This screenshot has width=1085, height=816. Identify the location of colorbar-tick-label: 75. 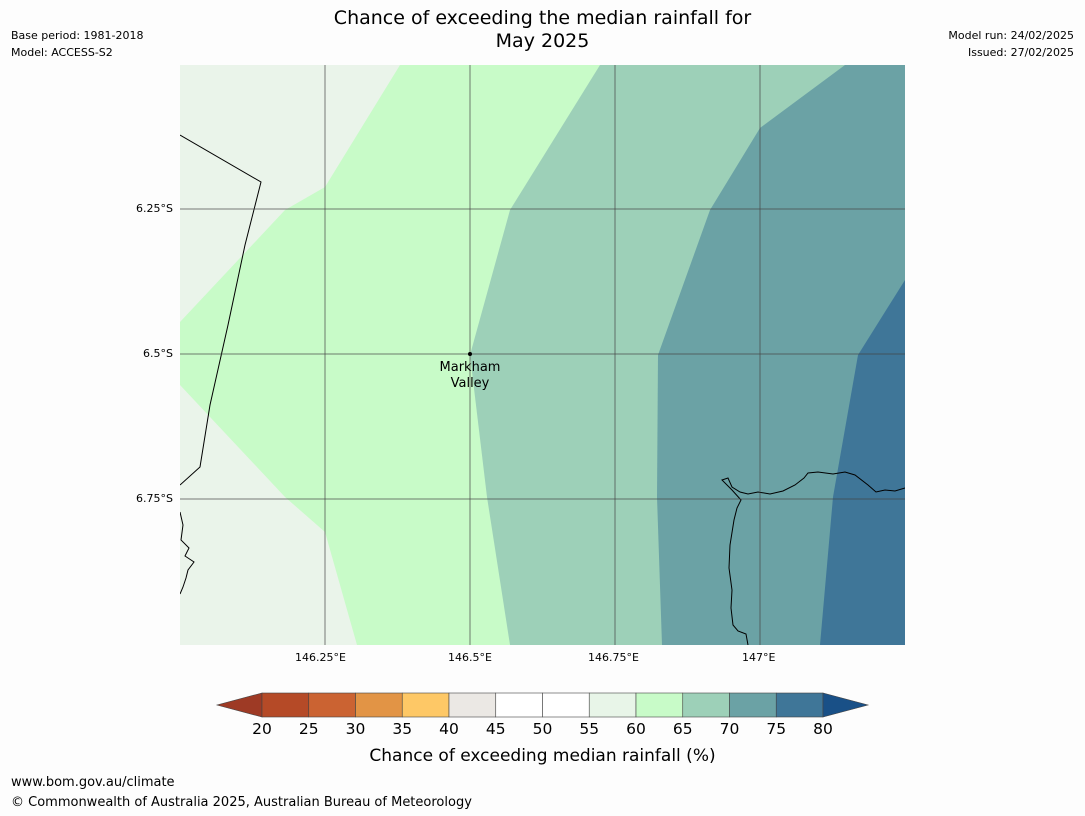
(776, 729).